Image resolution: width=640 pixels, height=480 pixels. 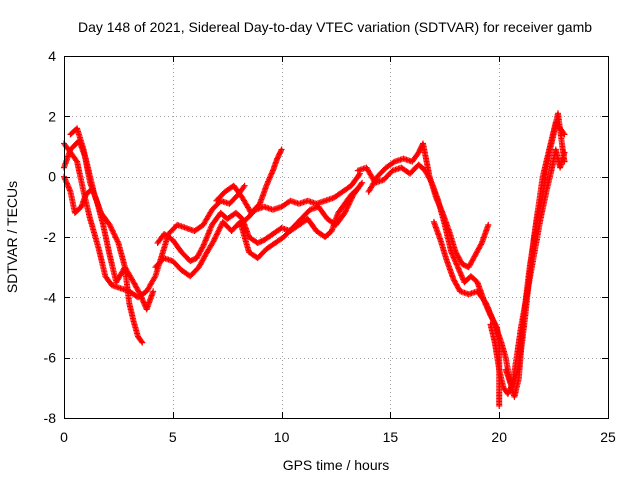 What do you see at coordinates (112, 219) in the screenshot?
I see `series-track-d` at bounding box center [112, 219].